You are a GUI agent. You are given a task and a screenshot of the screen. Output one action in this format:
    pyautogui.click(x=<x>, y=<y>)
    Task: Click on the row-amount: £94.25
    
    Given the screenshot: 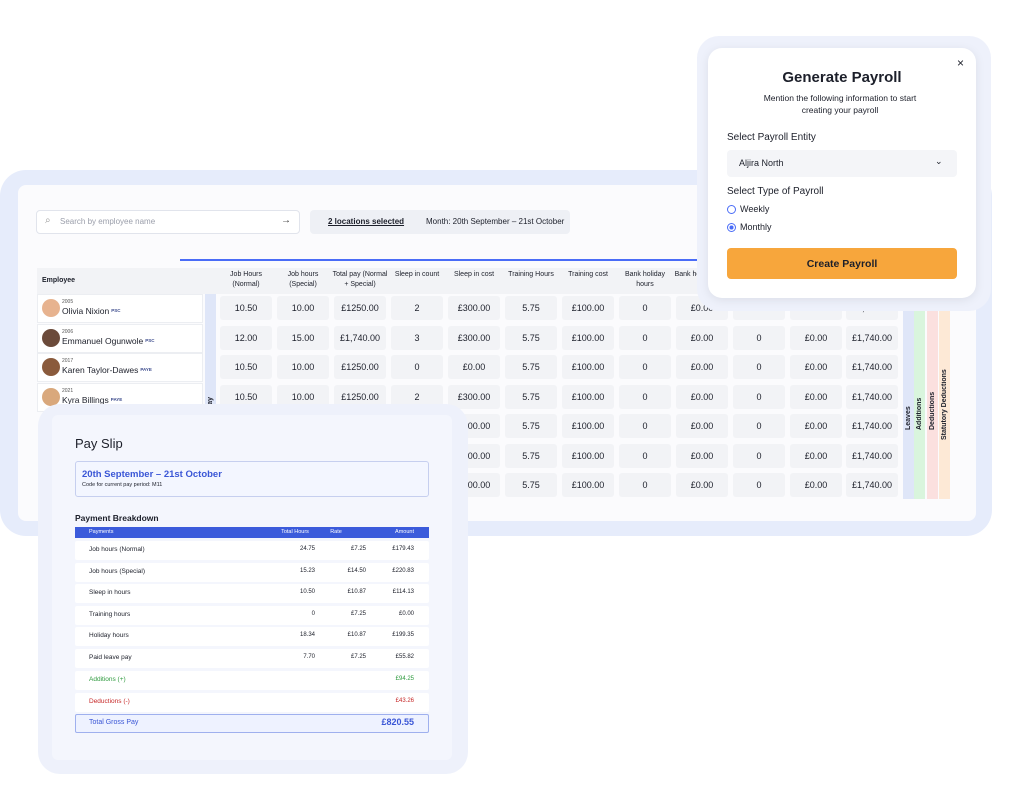 What is the action you would take?
    pyautogui.click(x=404, y=679)
    